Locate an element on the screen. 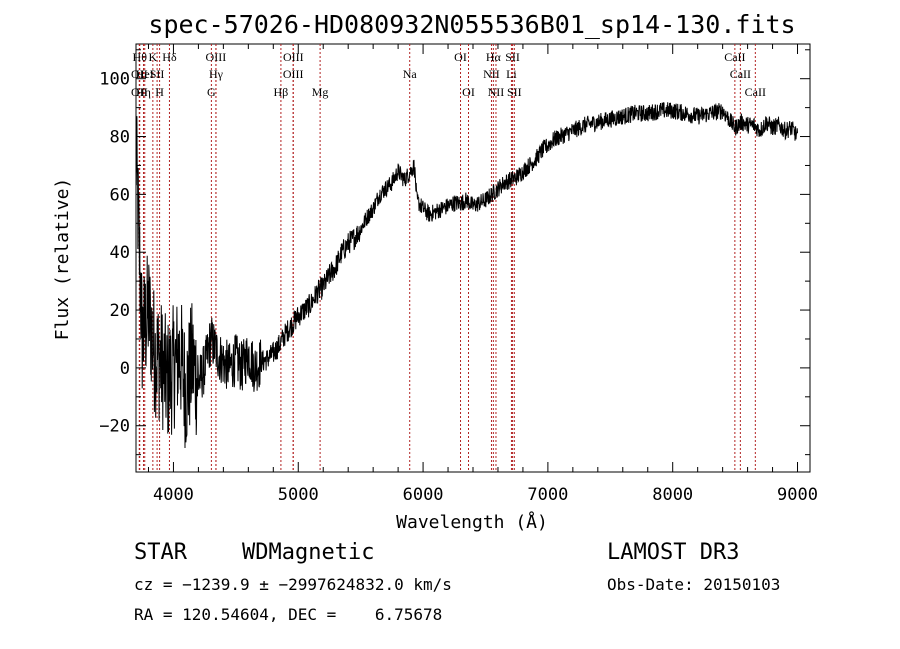  y-tick-label: 20 is located at coordinates (120, 311).